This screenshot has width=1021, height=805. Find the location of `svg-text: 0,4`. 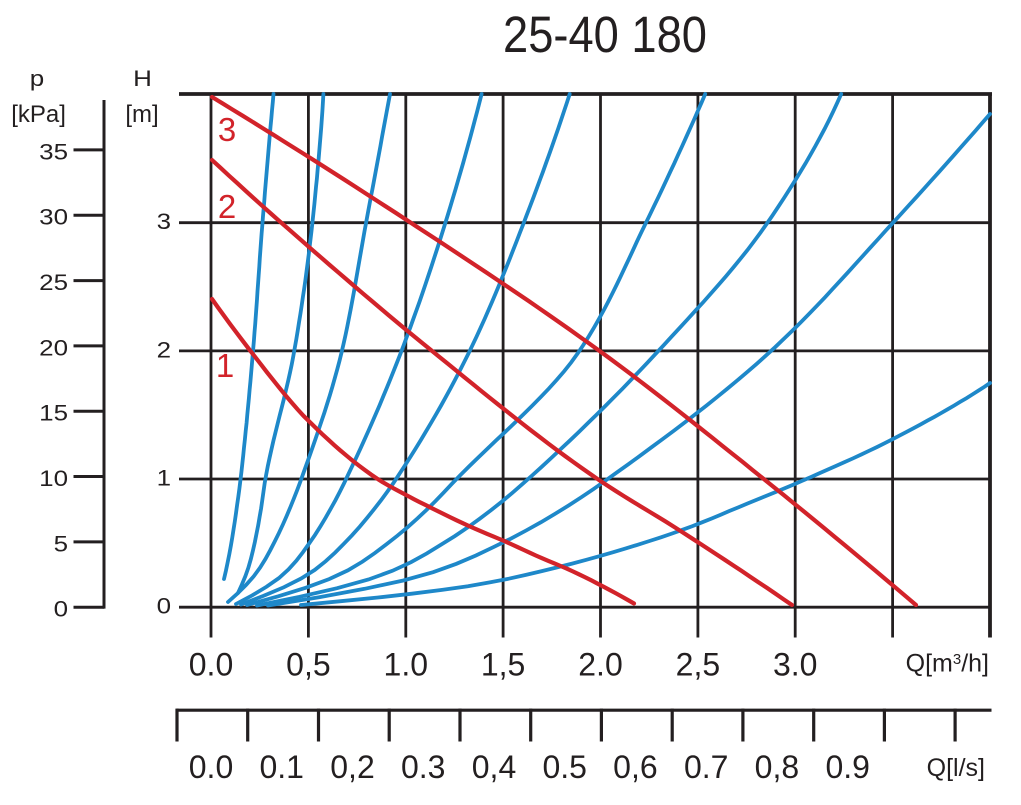

svg-text: 0,4 is located at coordinates (494, 767).